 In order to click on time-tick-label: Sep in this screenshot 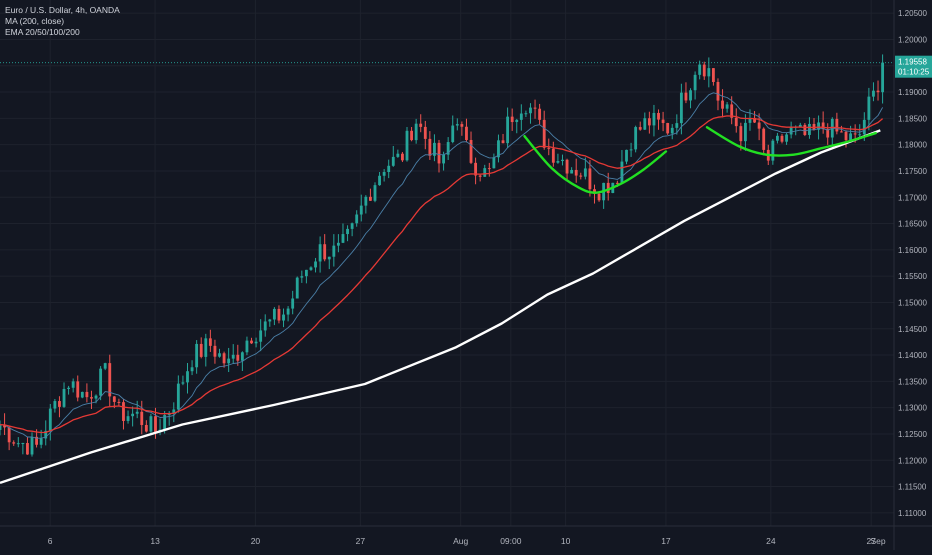, I will do `click(877, 541)`.